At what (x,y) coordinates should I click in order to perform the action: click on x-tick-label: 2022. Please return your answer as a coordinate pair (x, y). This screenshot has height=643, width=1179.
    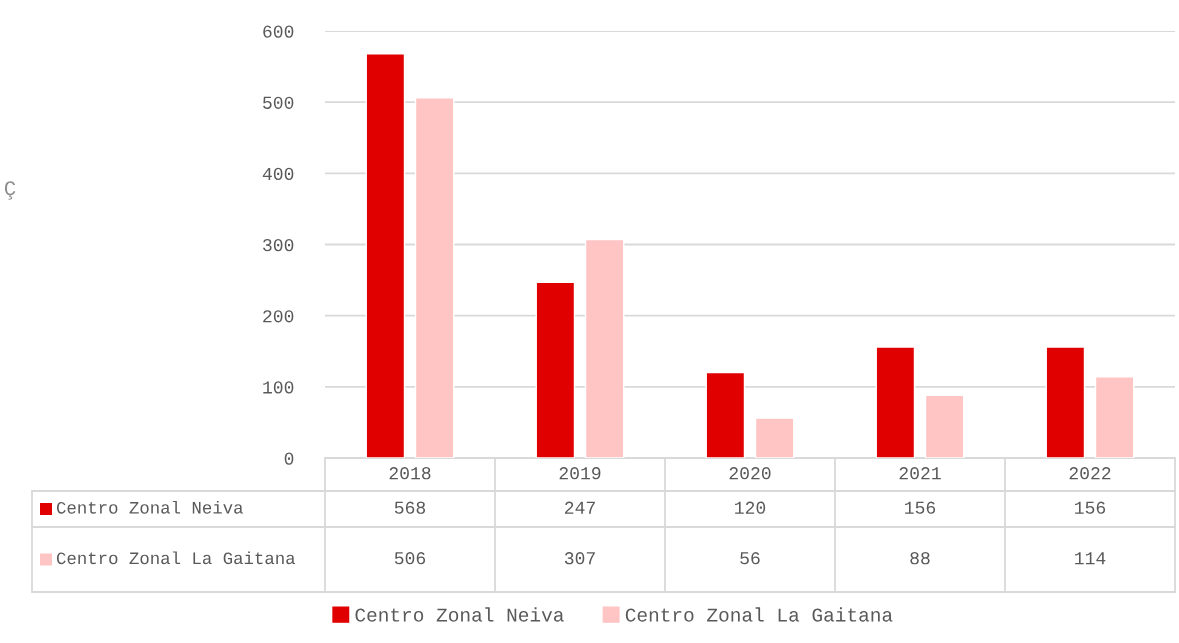
    Looking at the image, I should click on (1090, 473).